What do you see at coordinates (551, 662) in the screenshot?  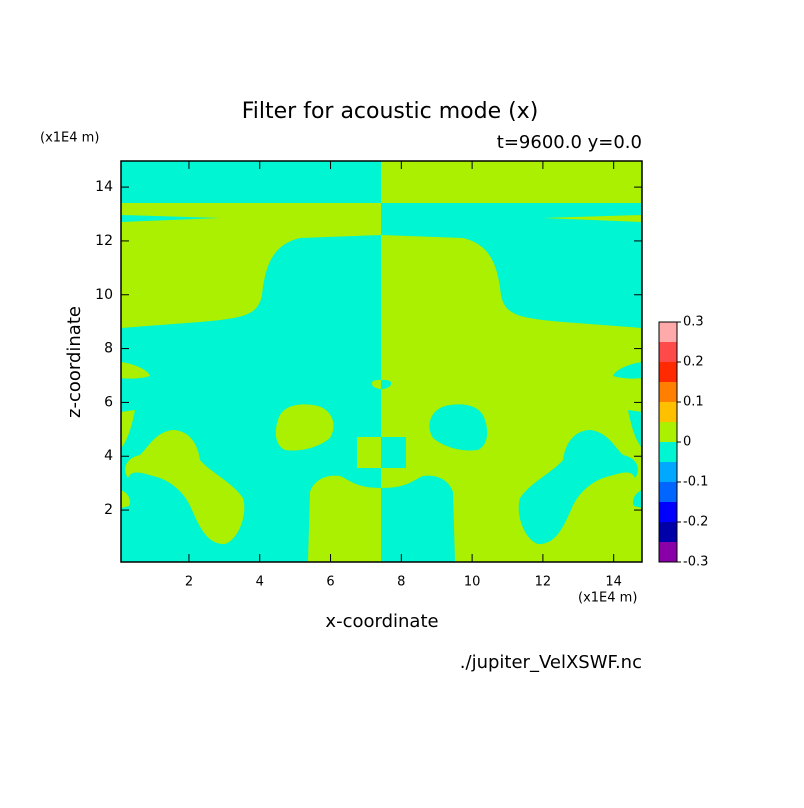 I see `source-label: ./jupiter_VelXSWF.nc` at bounding box center [551, 662].